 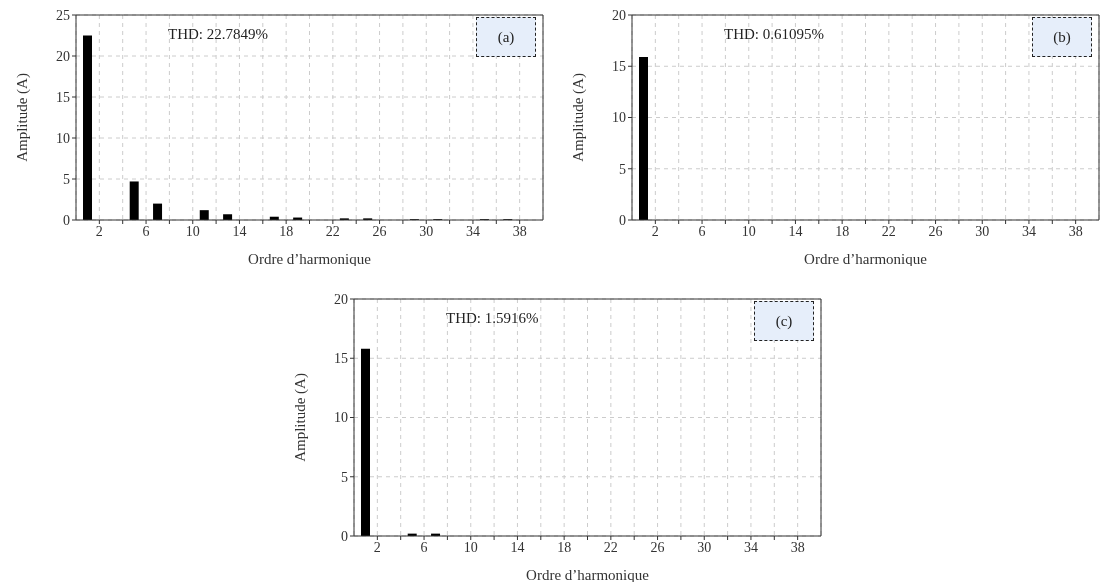 What do you see at coordinates (774, 34) in the screenshot?
I see `annotation: THD: 0.61095%` at bounding box center [774, 34].